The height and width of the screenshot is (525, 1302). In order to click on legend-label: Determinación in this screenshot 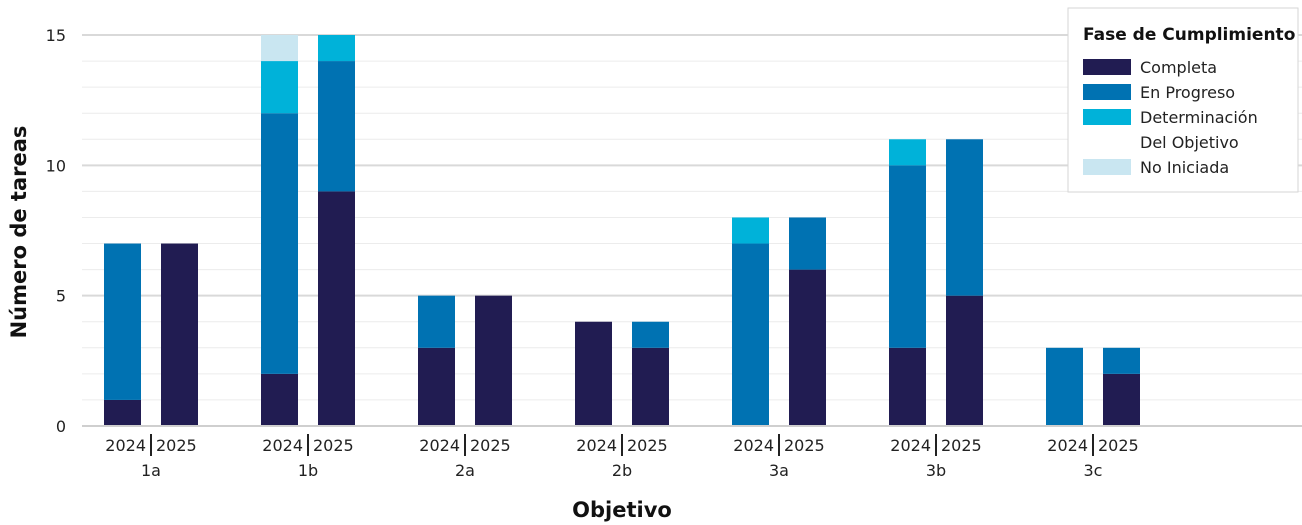, I will do `click(1199, 117)`.